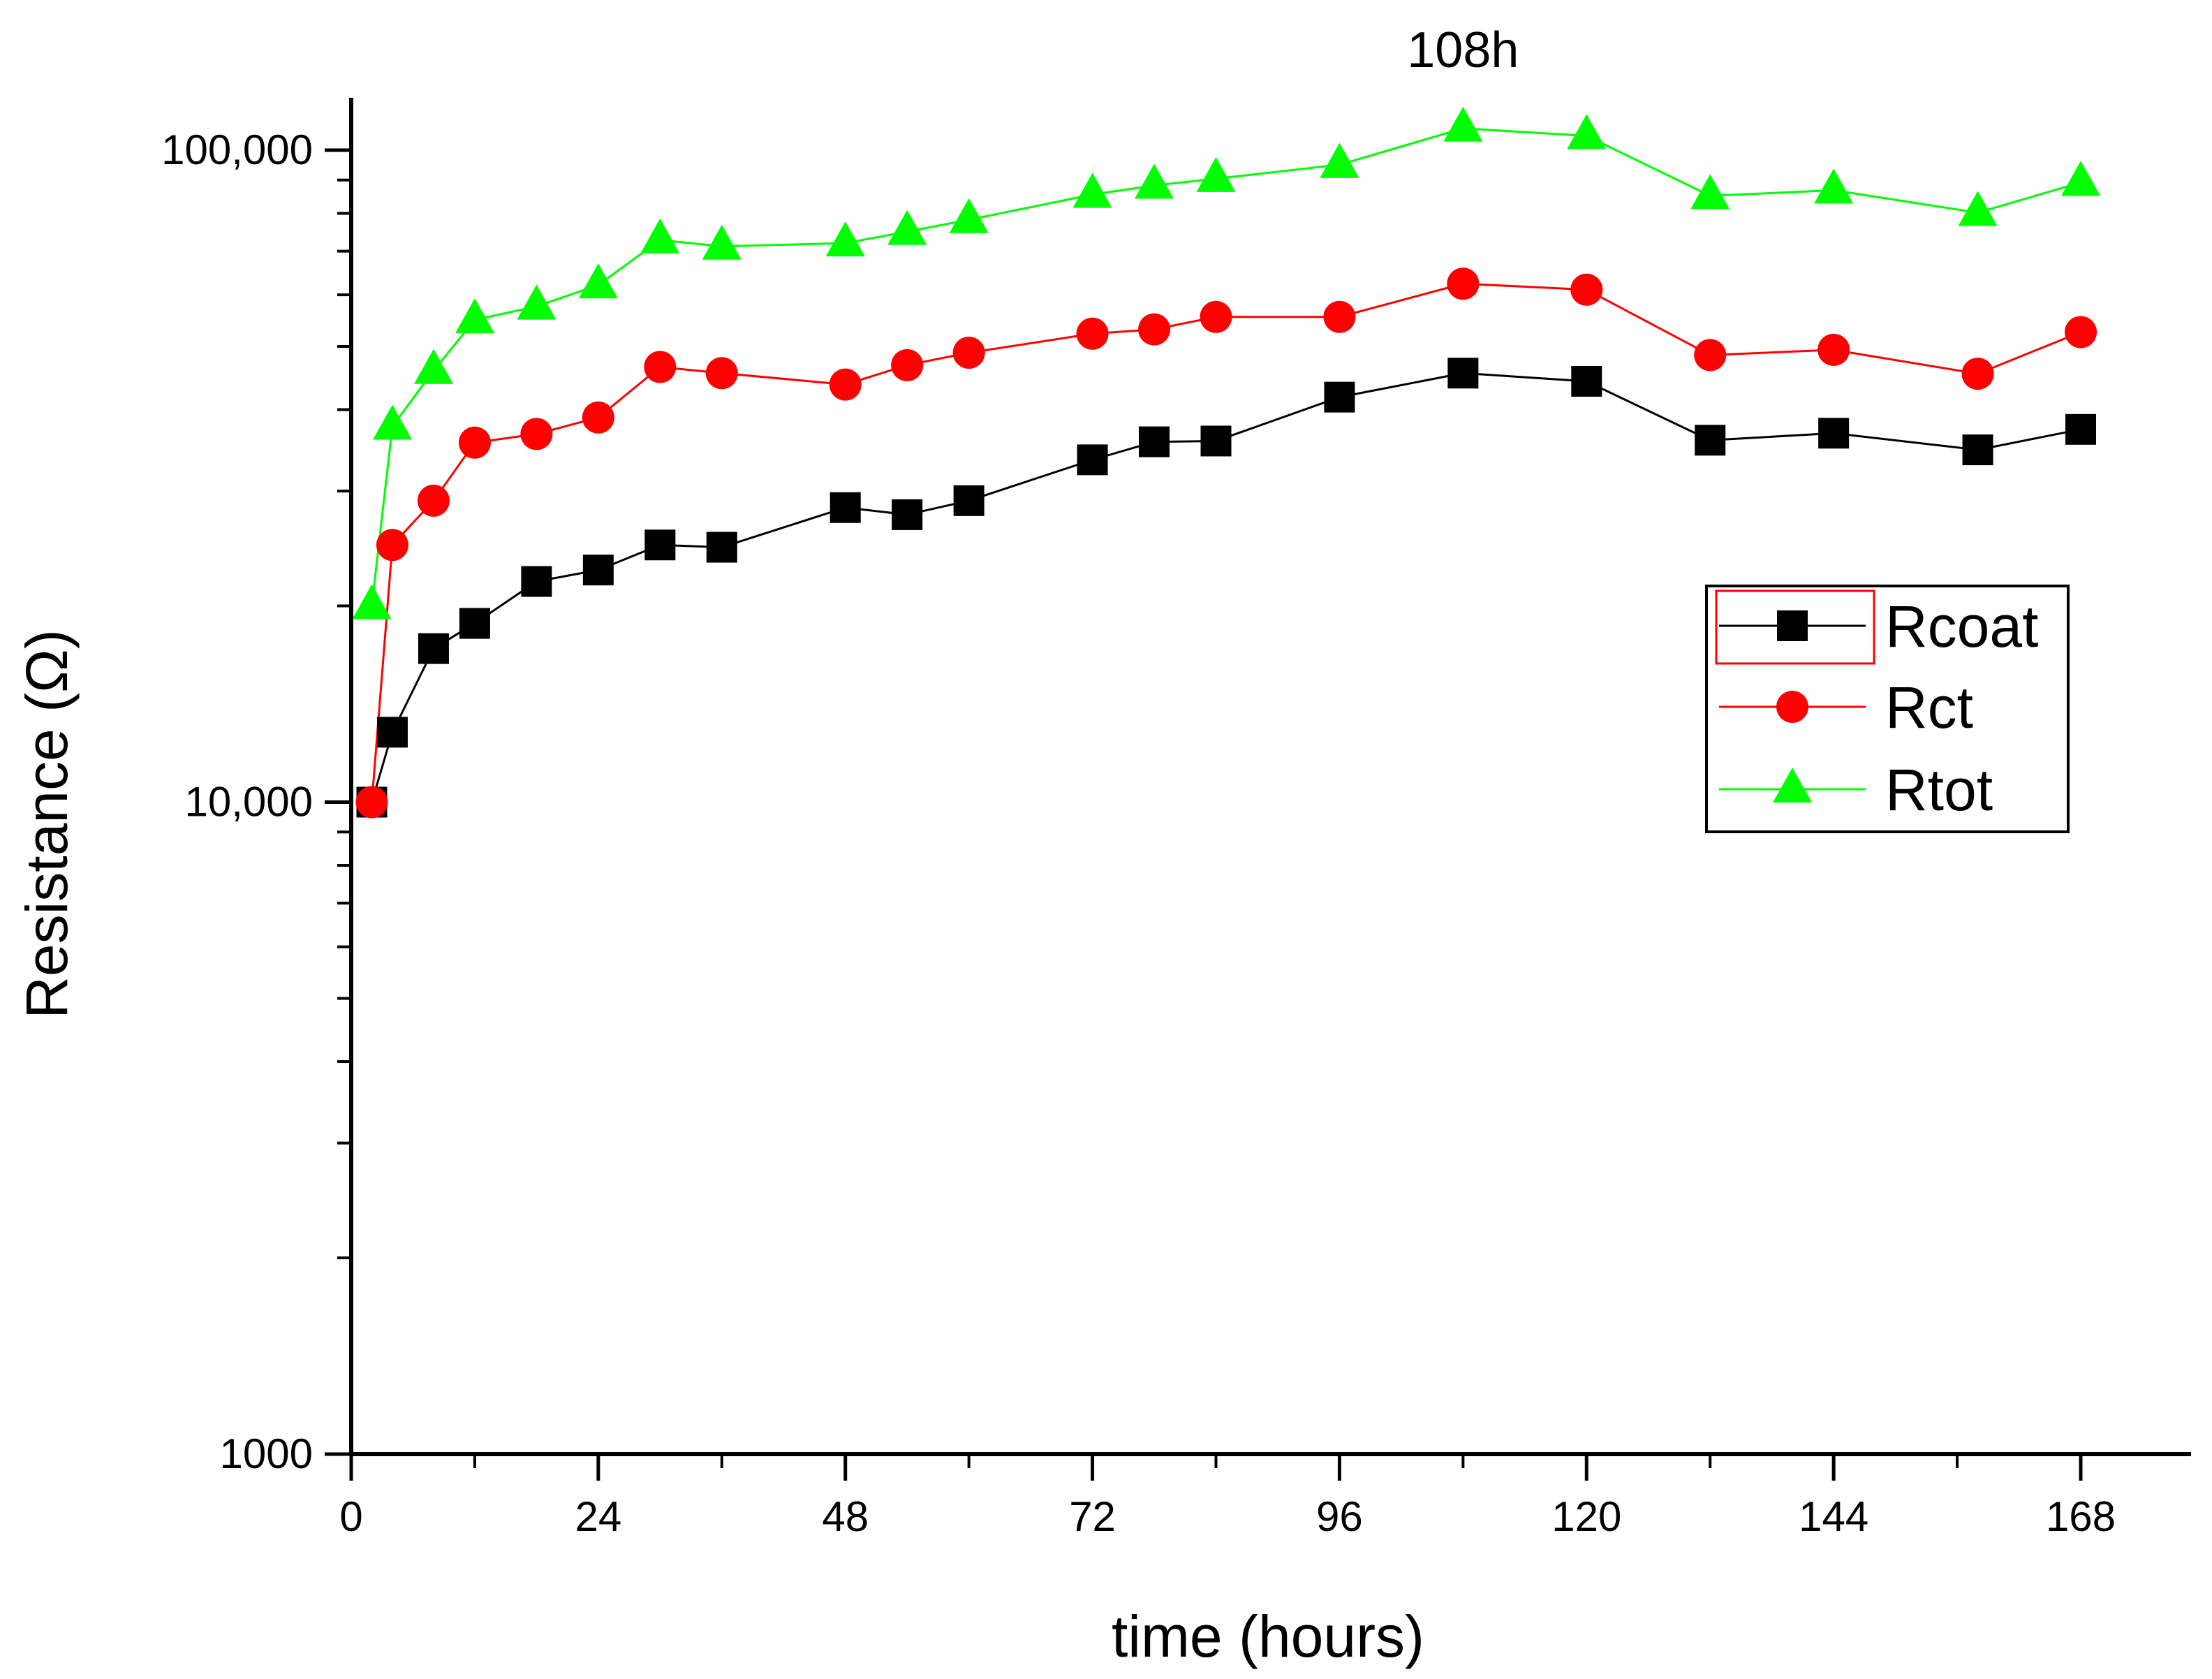  Describe the element at coordinates (1268, 1636) in the screenshot. I see `x-axis-title: time (hours)` at that location.